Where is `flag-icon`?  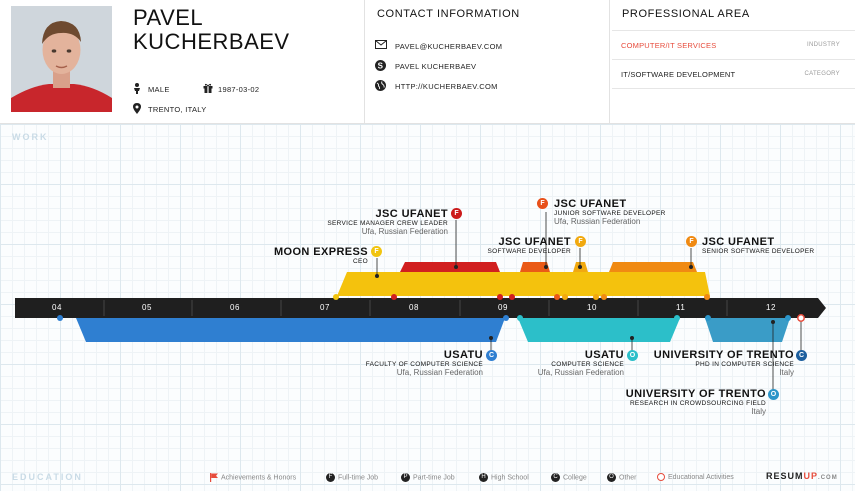 flag-icon is located at coordinates (214, 477).